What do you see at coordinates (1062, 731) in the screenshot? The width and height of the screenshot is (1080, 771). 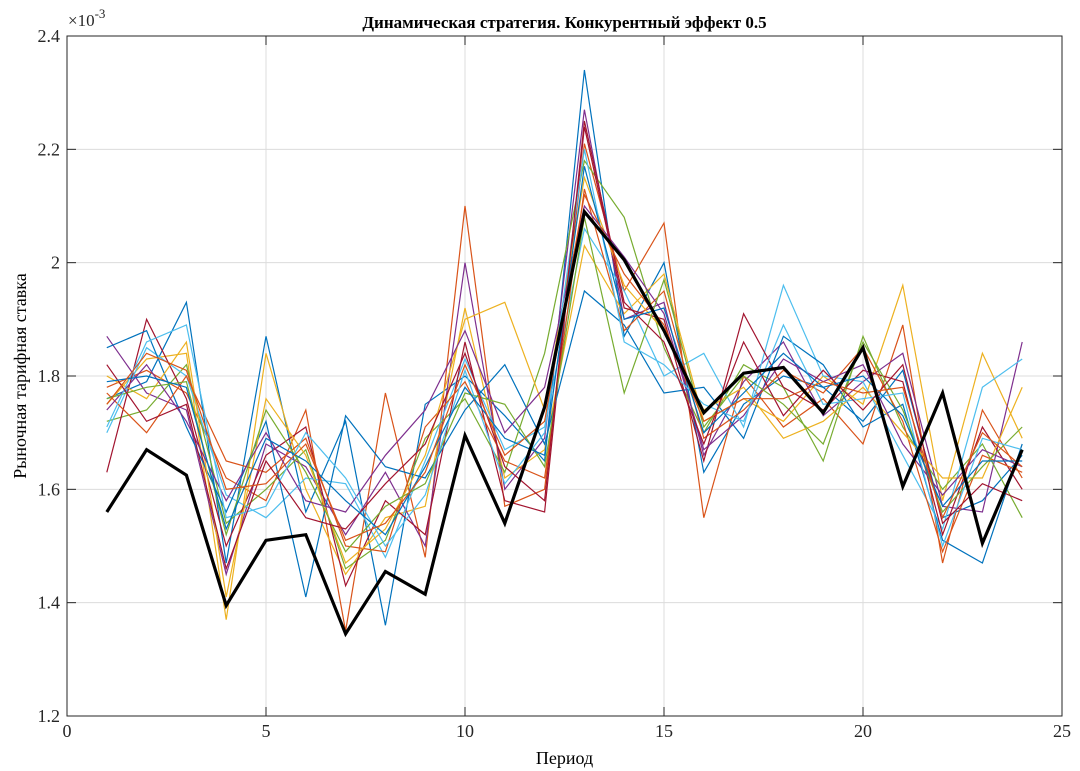 I see `x-tick-label: 25` at bounding box center [1062, 731].